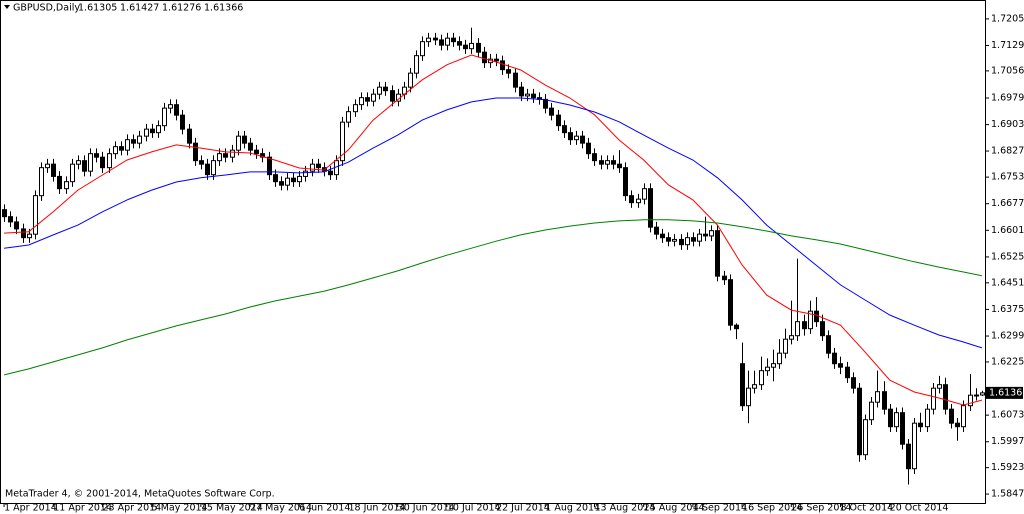 The image size is (1024, 514). I want to click on x-tick-label: 26 Sep 2014, so click(821, 508).